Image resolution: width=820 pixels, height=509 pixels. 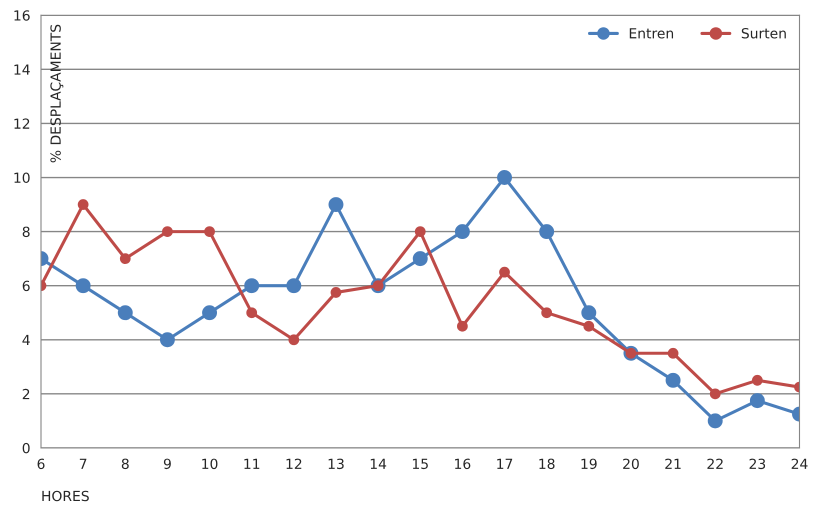 I want to click on x-tick-label: 22, so click(x=715, y=463).